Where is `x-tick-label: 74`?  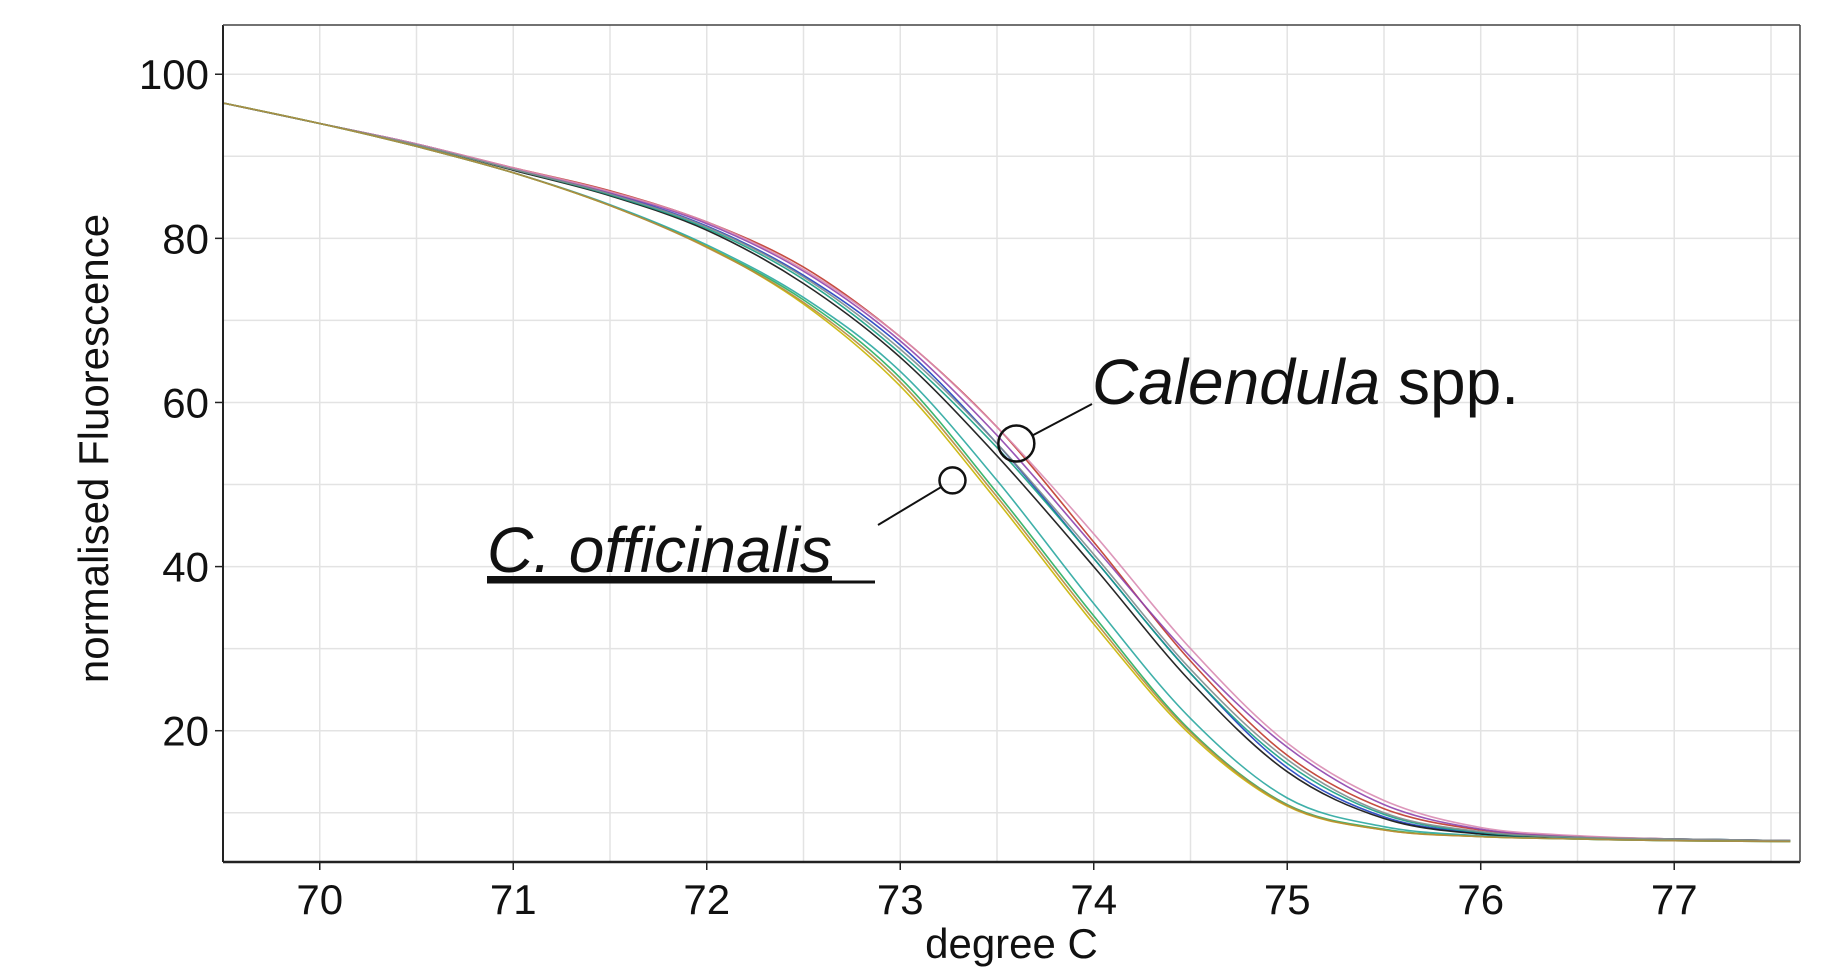
x-tick-label: 74 is located at coordinates (1093, 899).